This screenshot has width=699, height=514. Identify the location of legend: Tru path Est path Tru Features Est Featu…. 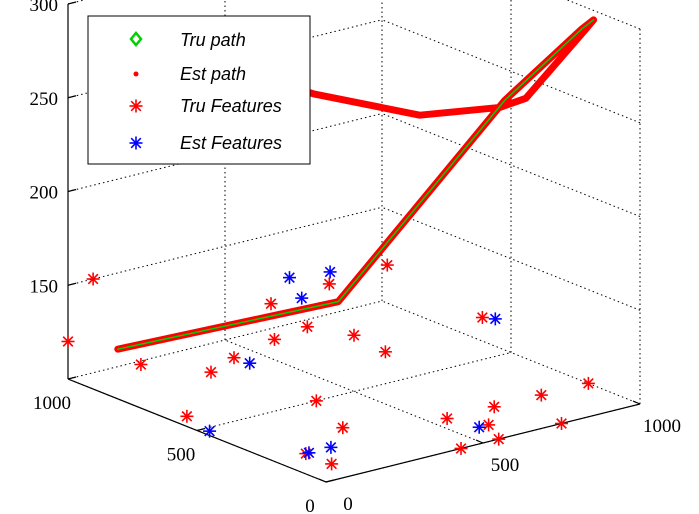
(199, 90).